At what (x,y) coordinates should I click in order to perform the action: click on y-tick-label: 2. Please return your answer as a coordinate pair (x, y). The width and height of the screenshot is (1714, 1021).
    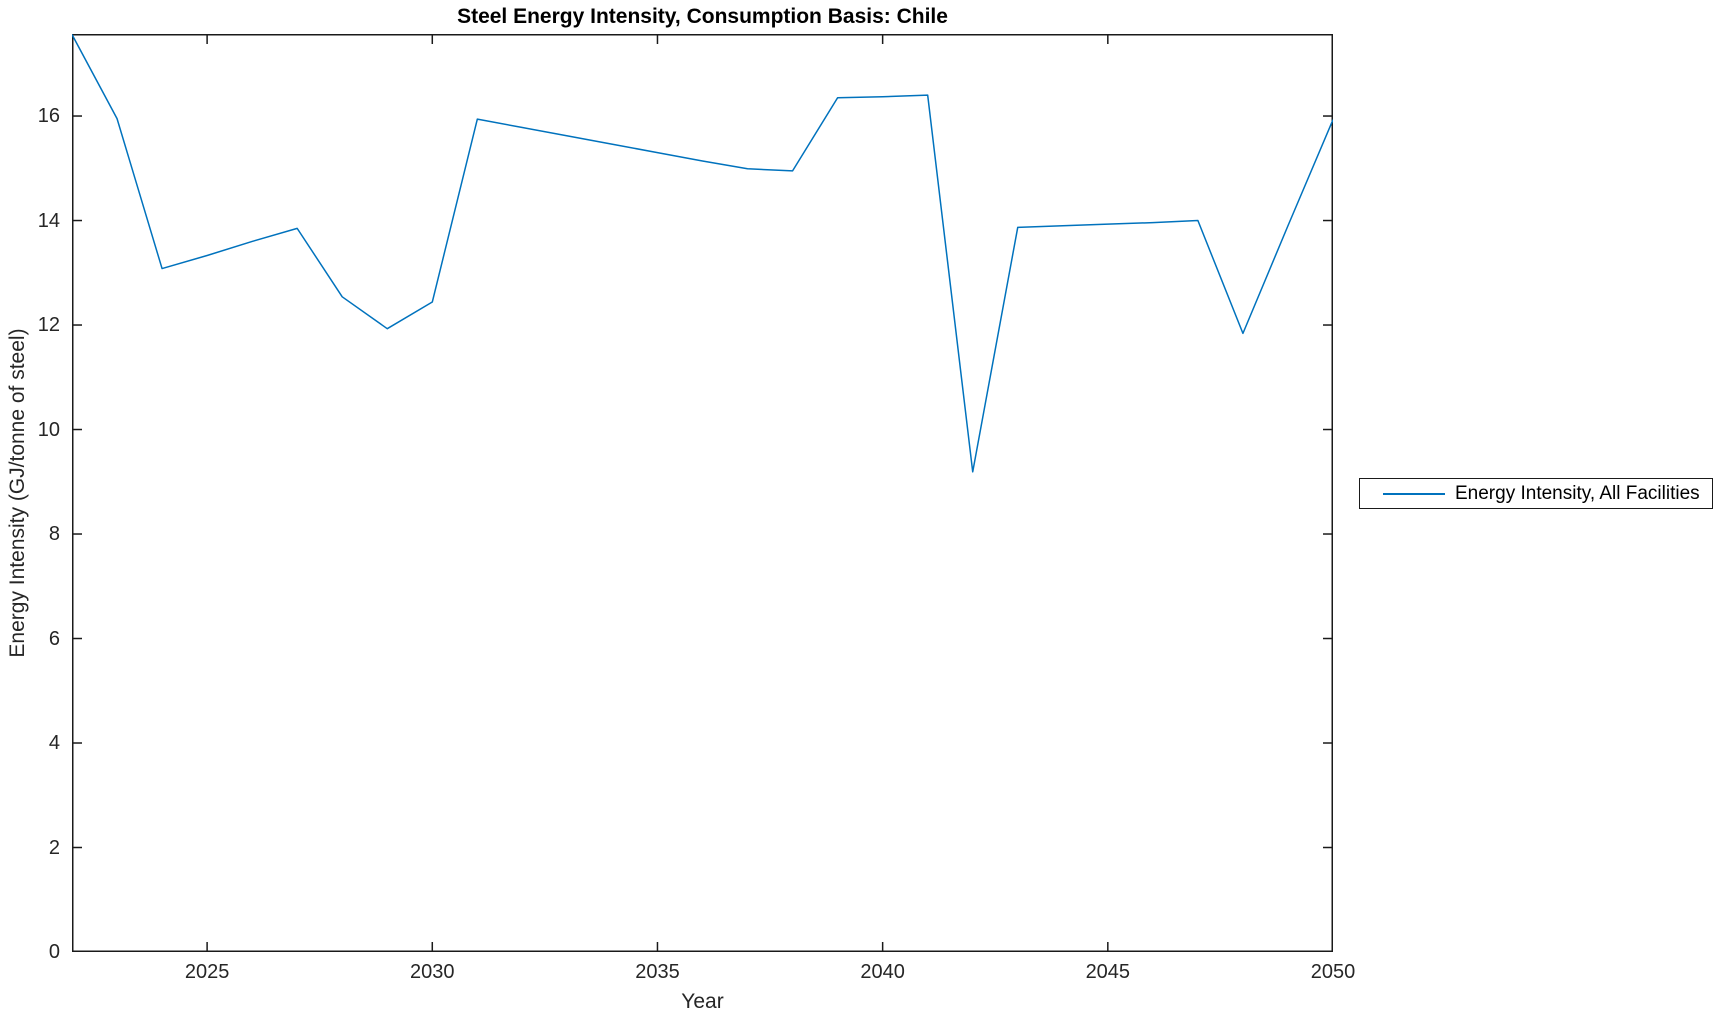
    Looking at the image, I should click on (54, 847).